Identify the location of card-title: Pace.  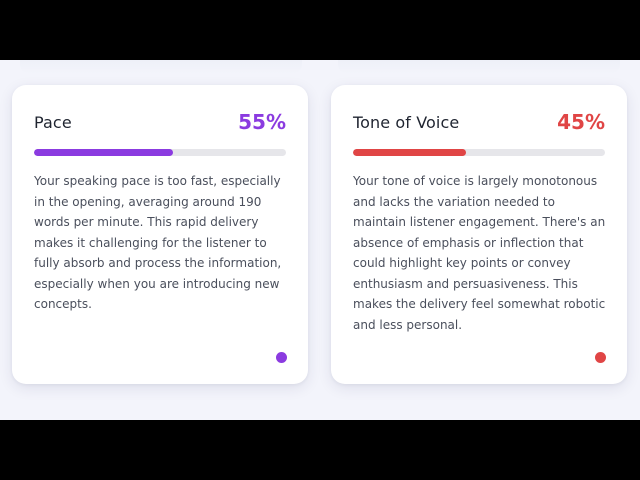
(53, 122).